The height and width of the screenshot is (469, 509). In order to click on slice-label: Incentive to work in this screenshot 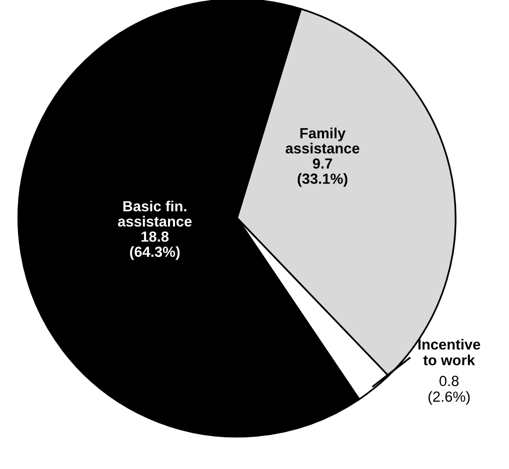, I will do `click(449, 352)`.